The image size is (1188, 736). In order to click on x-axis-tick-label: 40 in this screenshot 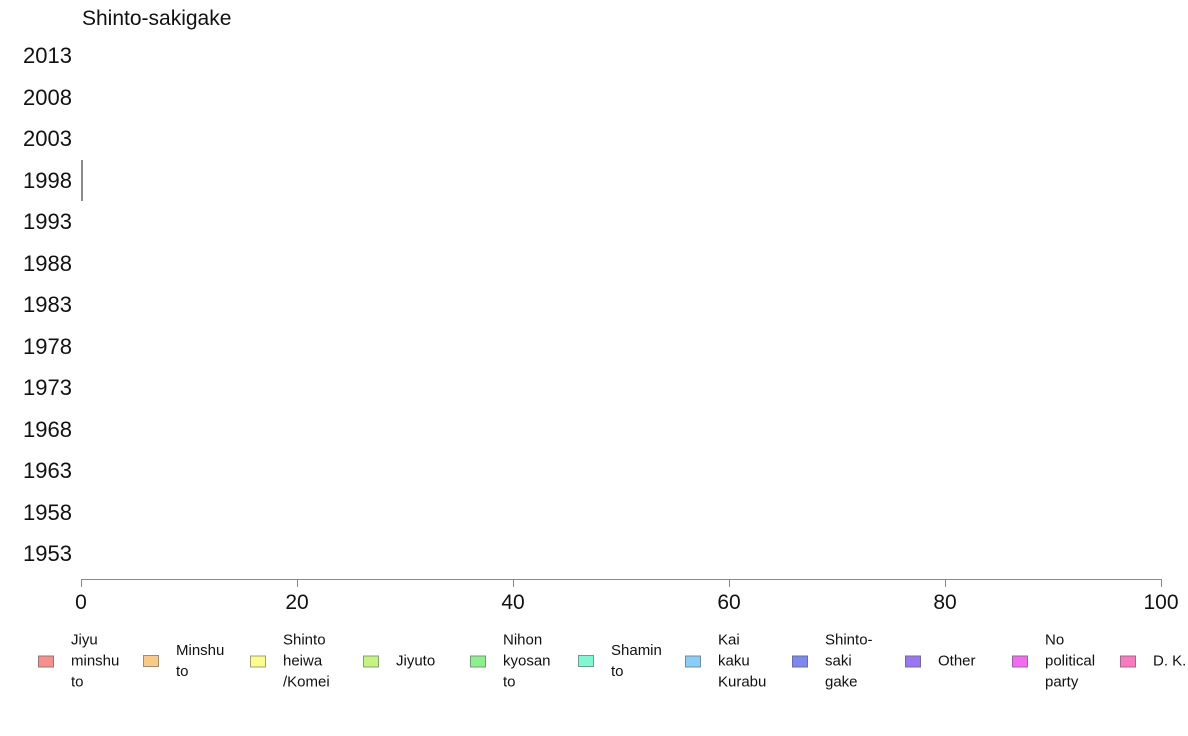, I will do `click(513, 602)`.